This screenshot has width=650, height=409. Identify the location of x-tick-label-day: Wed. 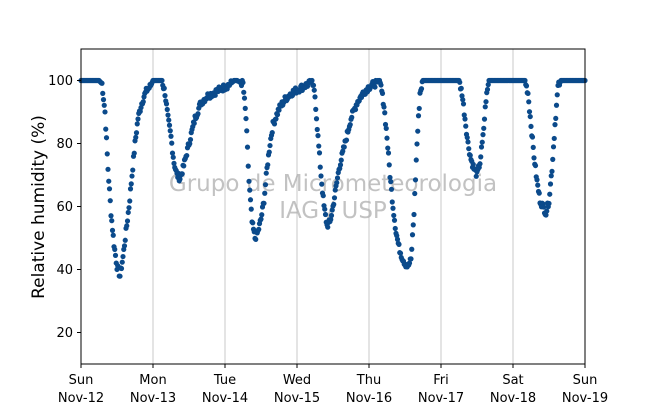
(297, 380).